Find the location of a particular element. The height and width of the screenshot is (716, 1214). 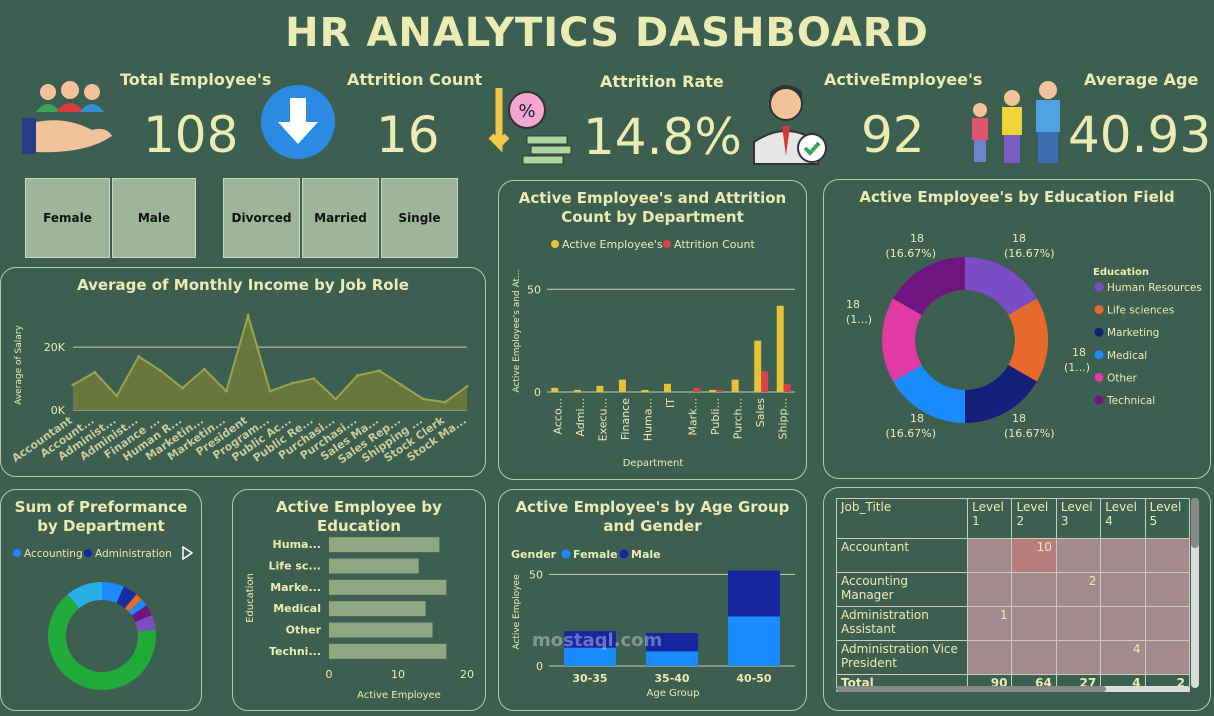

vertical-scrollbar is located at coordinates (1195, 593).